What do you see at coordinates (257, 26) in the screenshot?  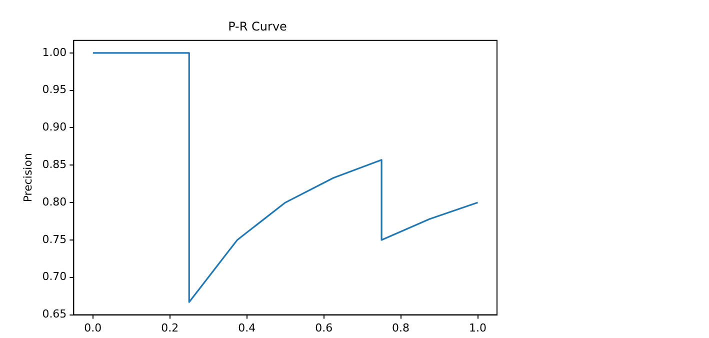 I see `chart-title: P-R Curve` at bounding box center [257, 26].